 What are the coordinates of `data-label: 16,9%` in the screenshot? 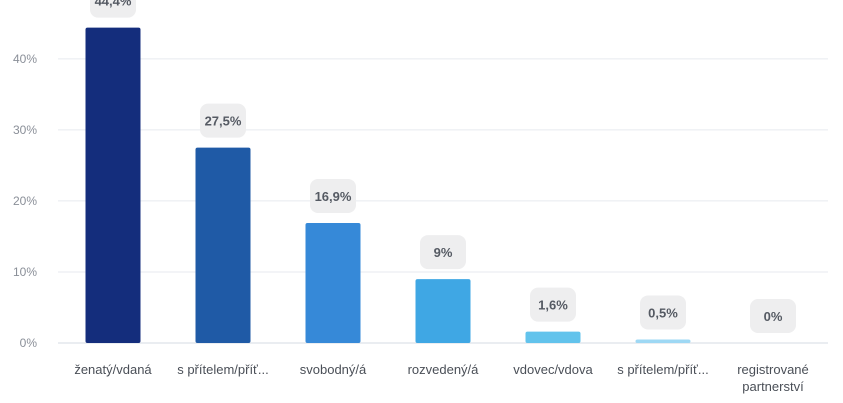 It's located at (333, 195).